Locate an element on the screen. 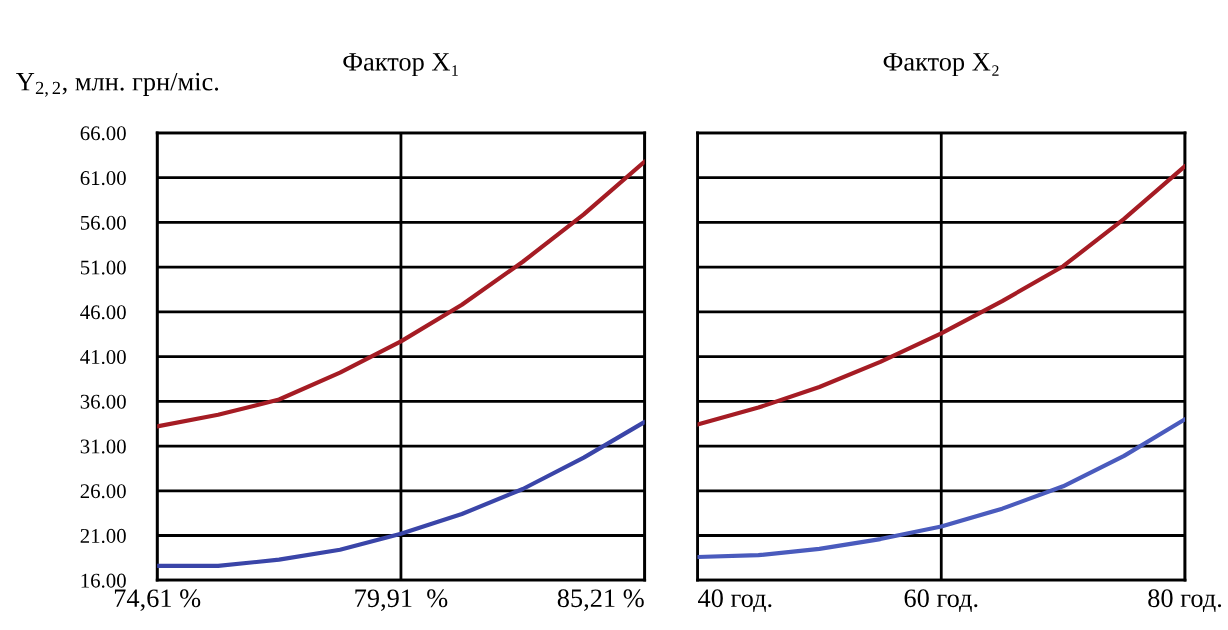  x-tick-label: 85,21 % is located at coordinates (600, 600).